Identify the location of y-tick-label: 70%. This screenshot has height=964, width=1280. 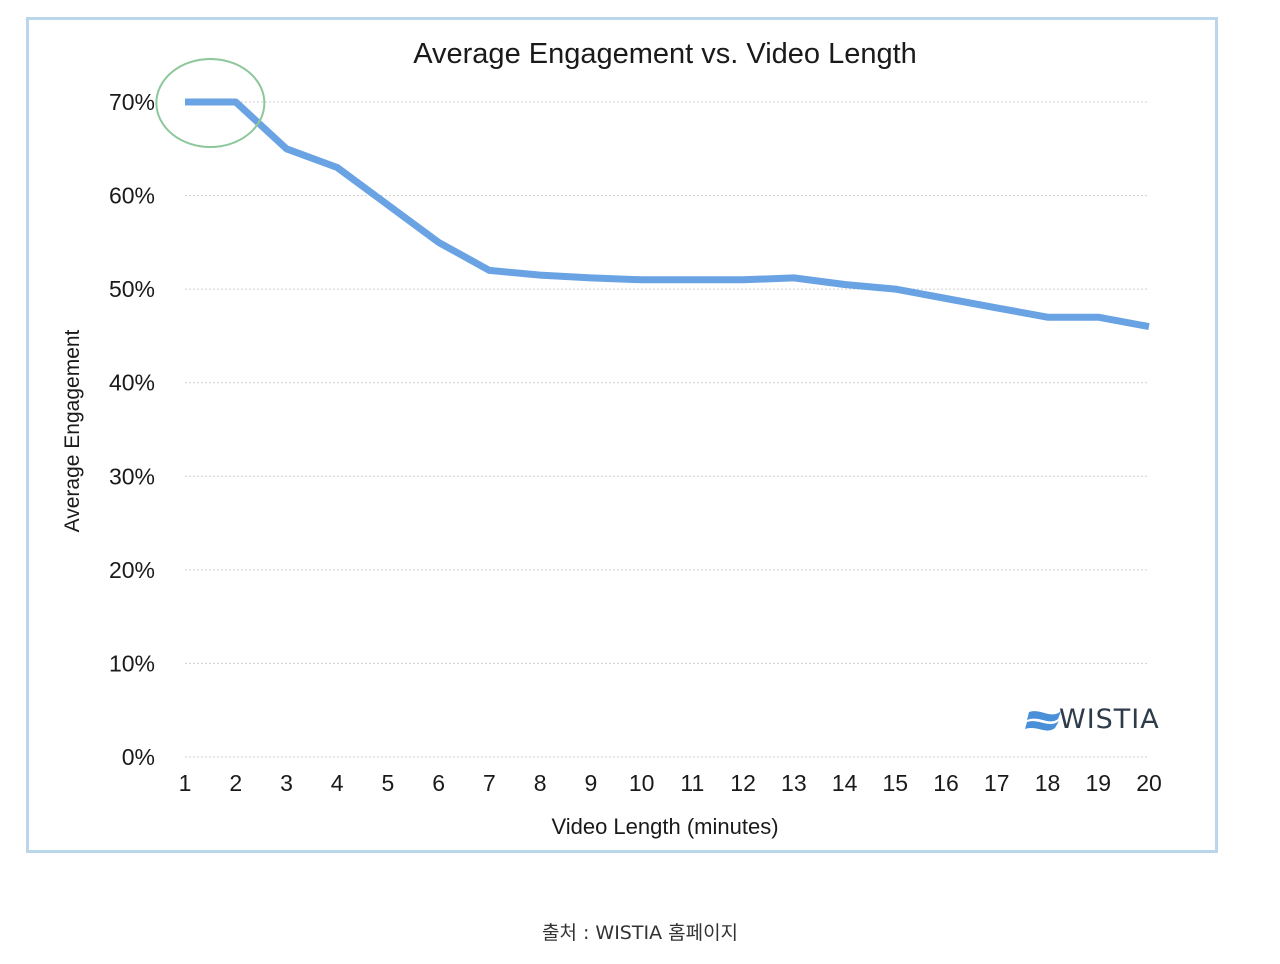
(132, 102).